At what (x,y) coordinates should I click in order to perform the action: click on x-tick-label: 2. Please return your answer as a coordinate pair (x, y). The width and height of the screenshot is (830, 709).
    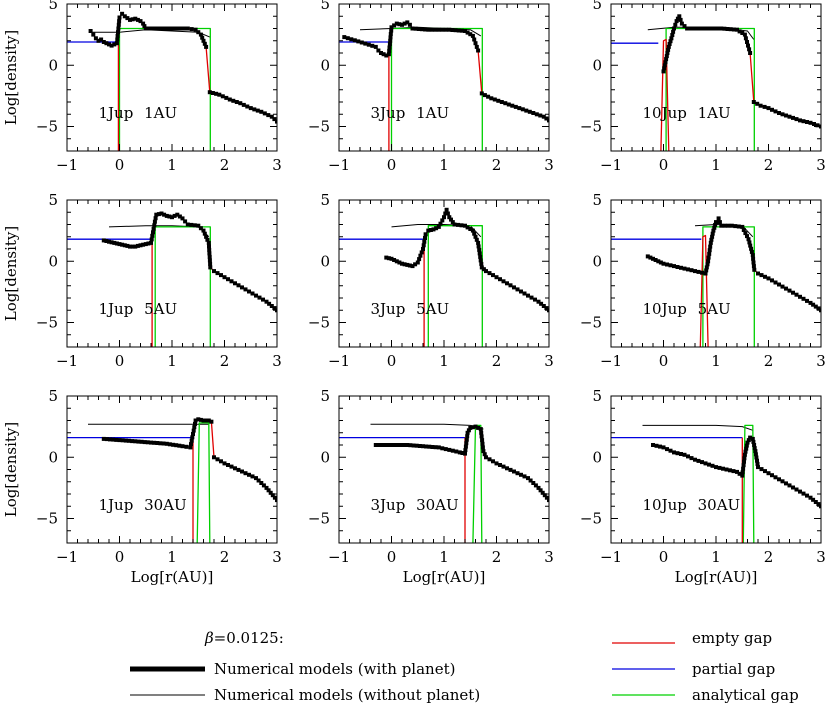
    Looking at the image, I should click on (497, 557).